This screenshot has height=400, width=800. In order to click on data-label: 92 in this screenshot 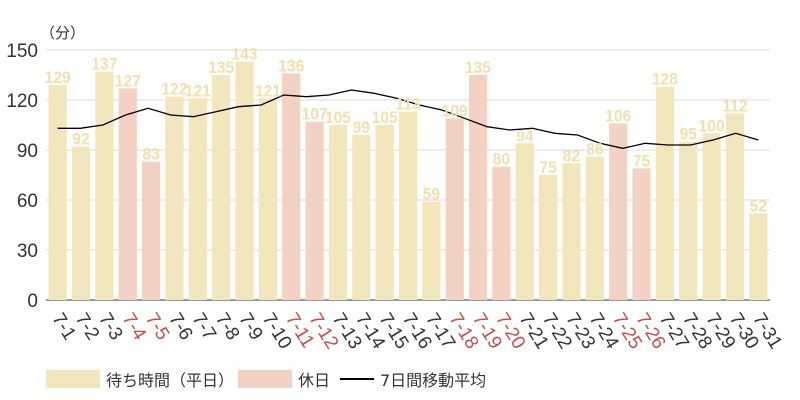, I will do `click(80, 139)`.